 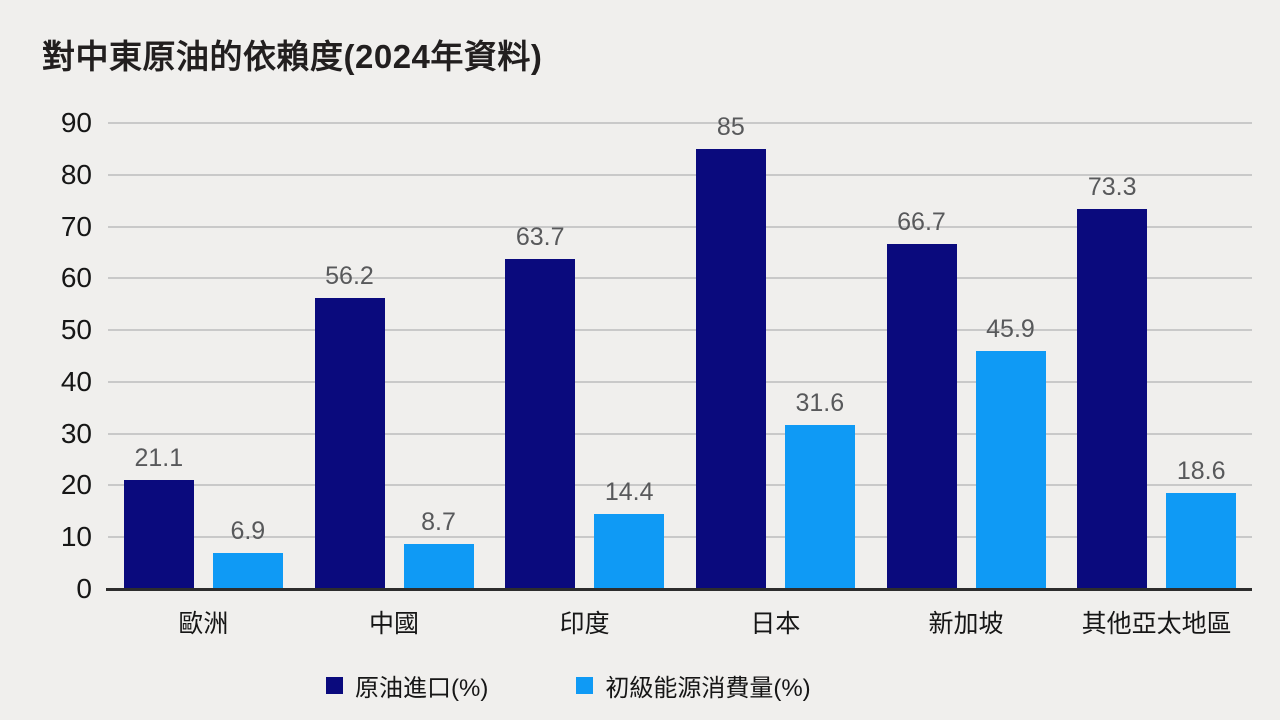 I want to click on y-tick-label-90: 90, so click(x=76, y=122).